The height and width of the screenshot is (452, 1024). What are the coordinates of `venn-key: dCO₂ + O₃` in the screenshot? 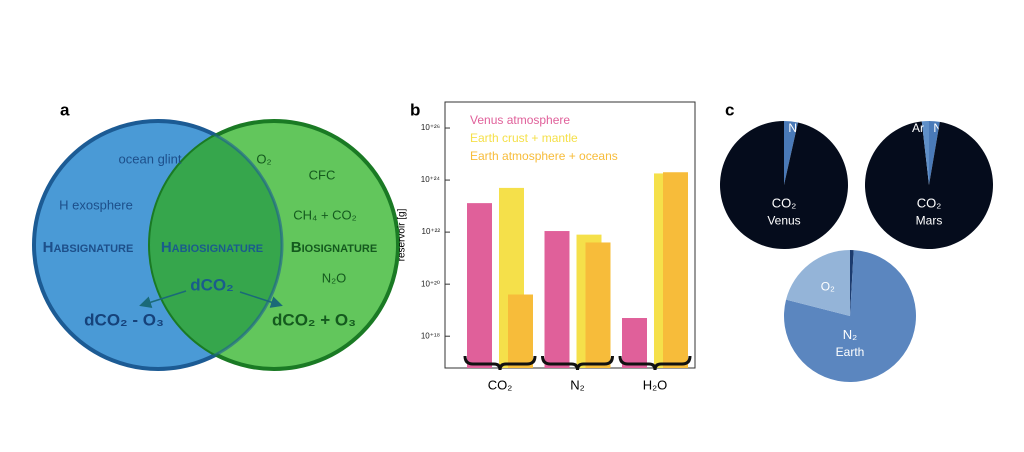 It's located at (314, 319).